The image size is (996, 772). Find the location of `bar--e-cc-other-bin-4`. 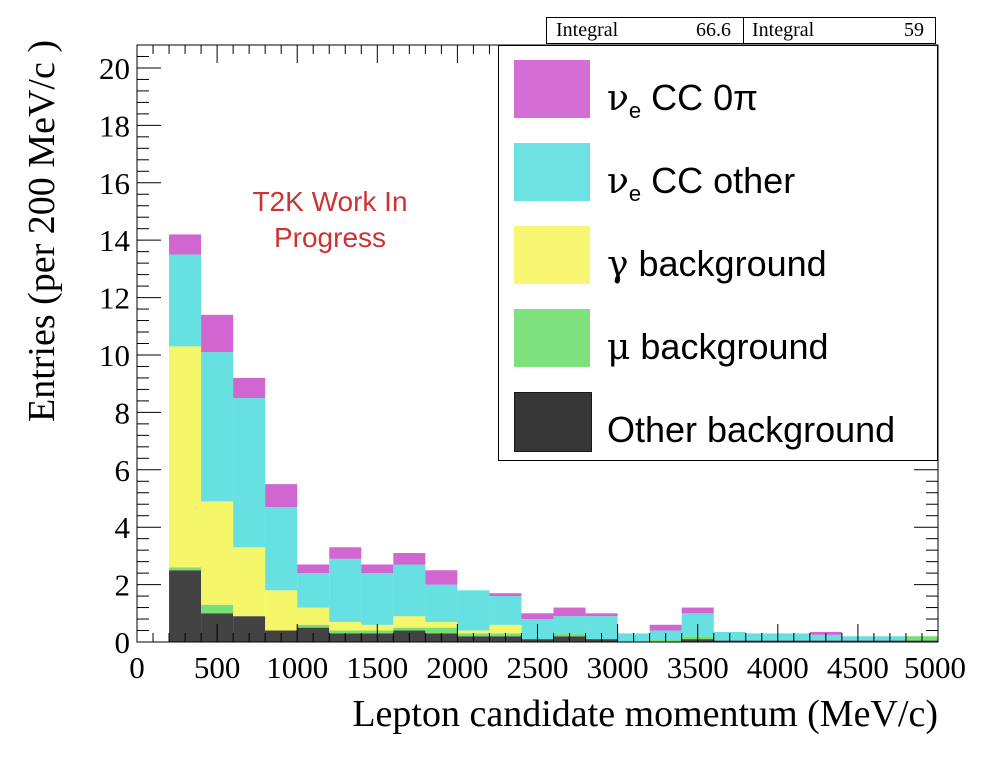

bar--e-cc-other-bin-4 is located at coordinates (313, 590).